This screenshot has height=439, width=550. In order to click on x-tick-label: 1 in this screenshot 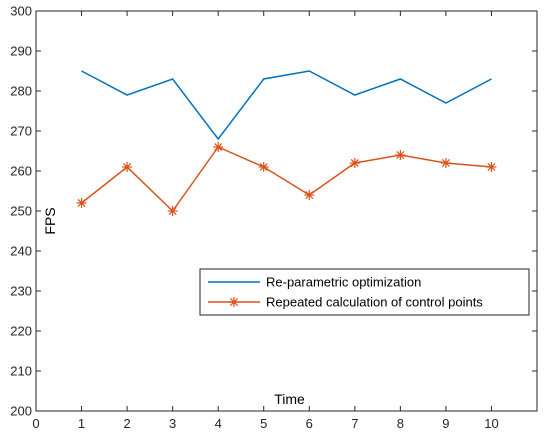, I will do `click(81, 423)`.